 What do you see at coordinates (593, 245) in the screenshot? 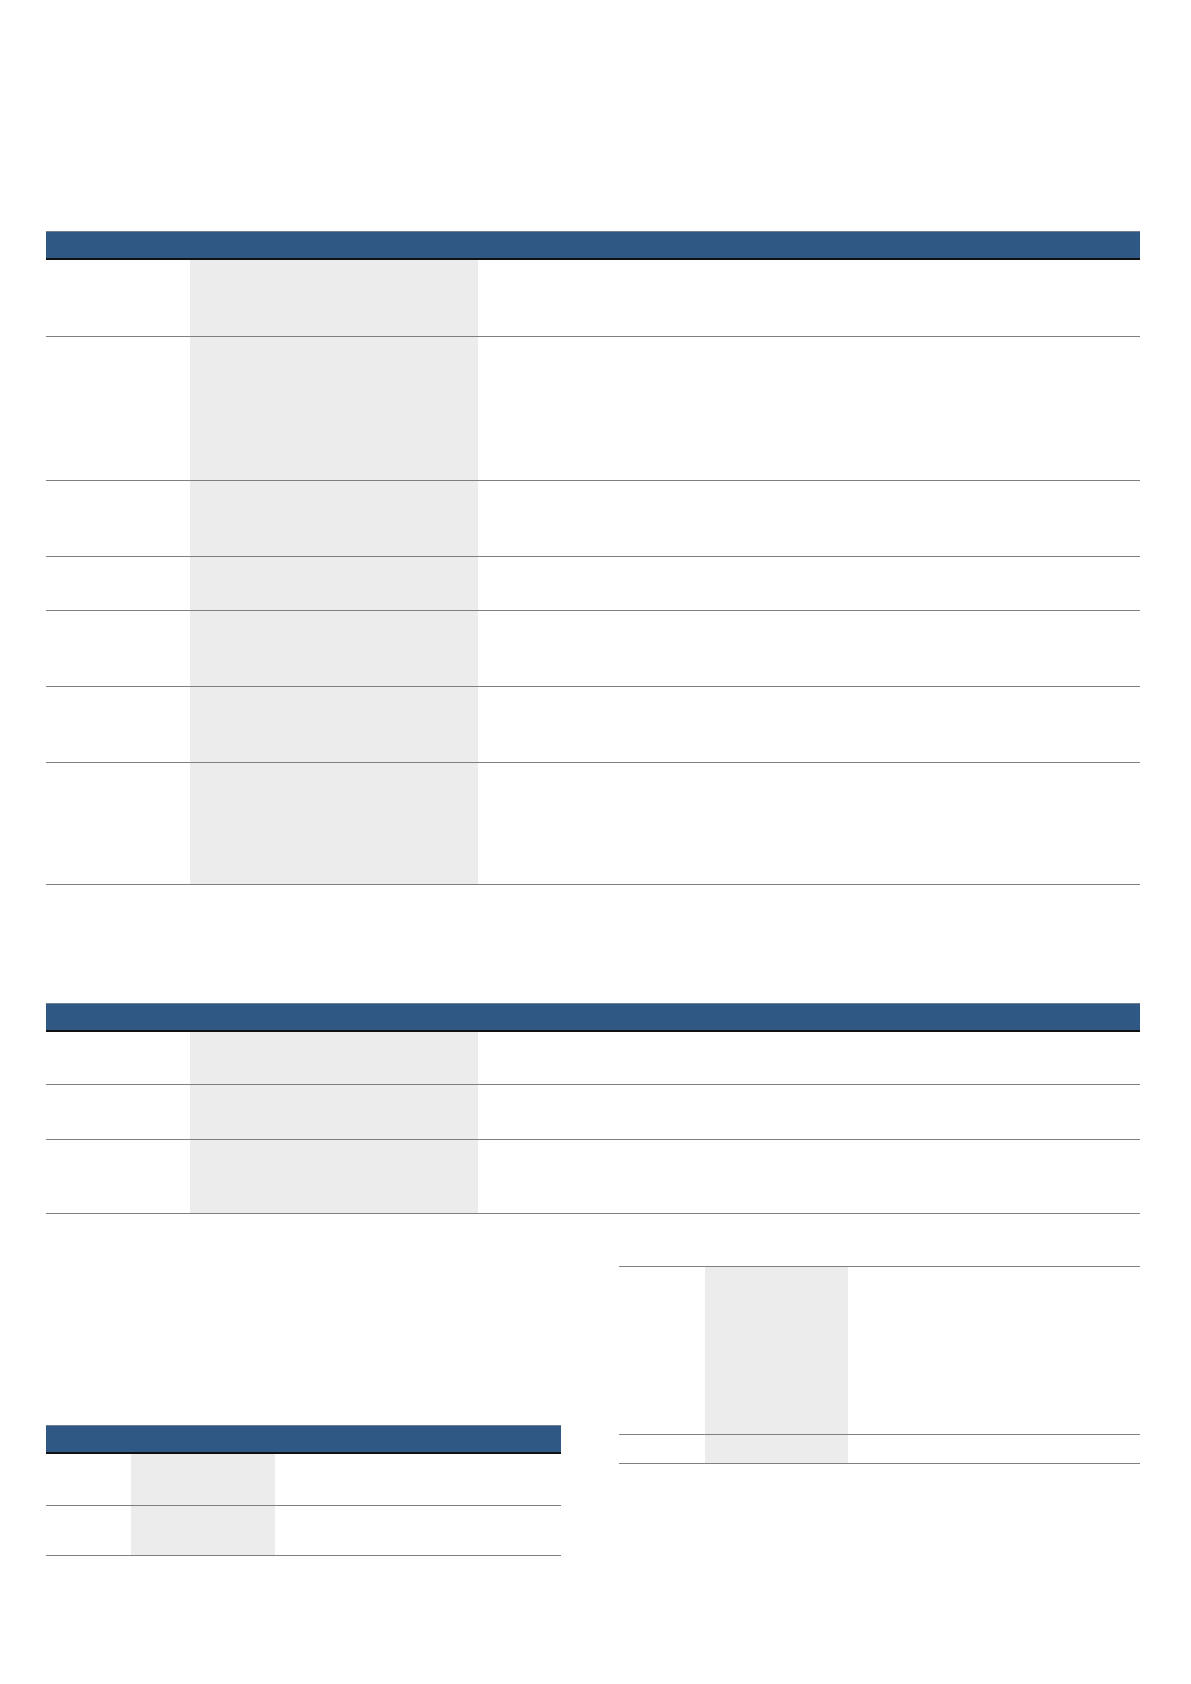
I see `table-1-header` at bounding box center [593, 245].